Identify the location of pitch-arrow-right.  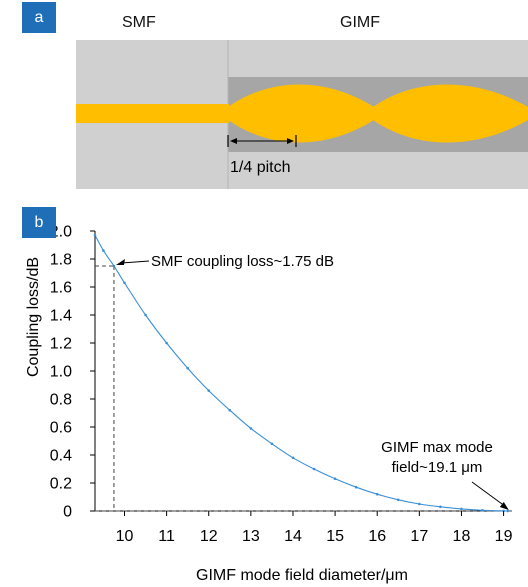
(290, 141).